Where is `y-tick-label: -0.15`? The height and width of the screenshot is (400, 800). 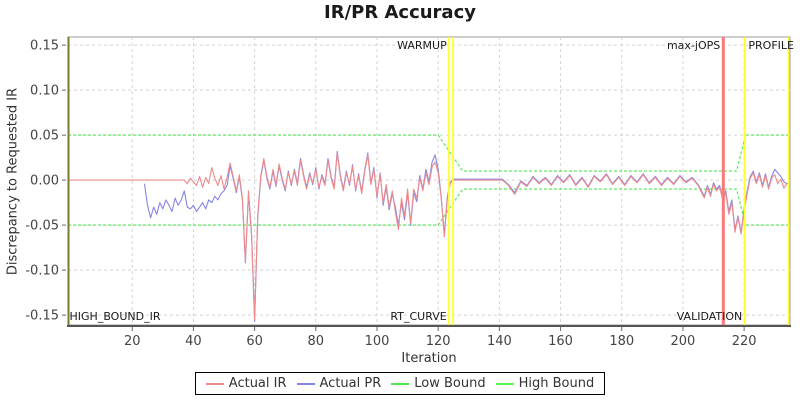
y-tick-label: -0.15 is located at coordinates (42, 316).